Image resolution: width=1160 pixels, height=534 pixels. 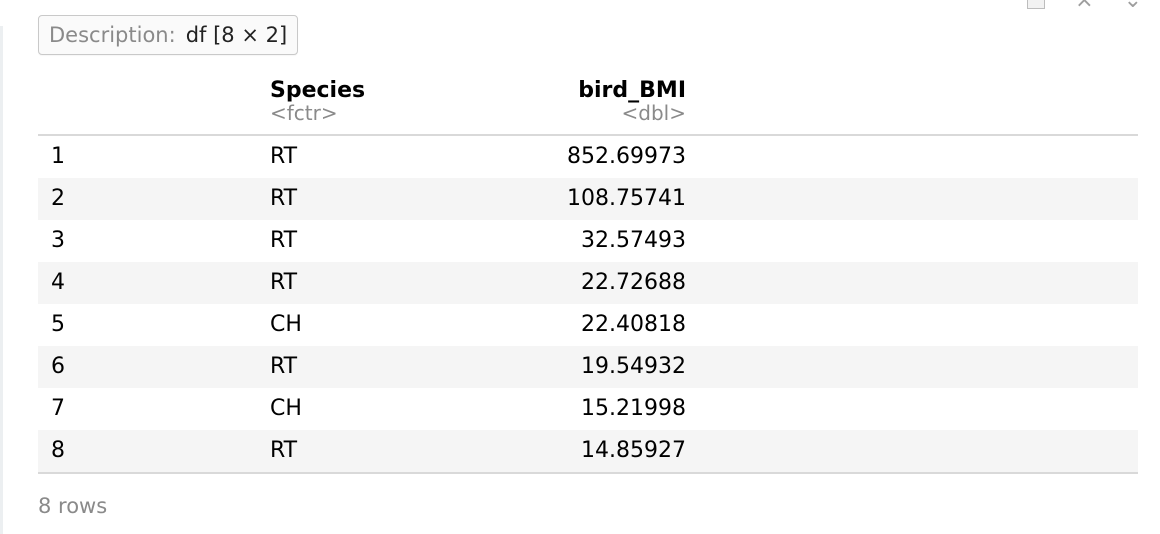 I want to click on description-badge: Description: df [8 × 2], so click(x=168, y=35).